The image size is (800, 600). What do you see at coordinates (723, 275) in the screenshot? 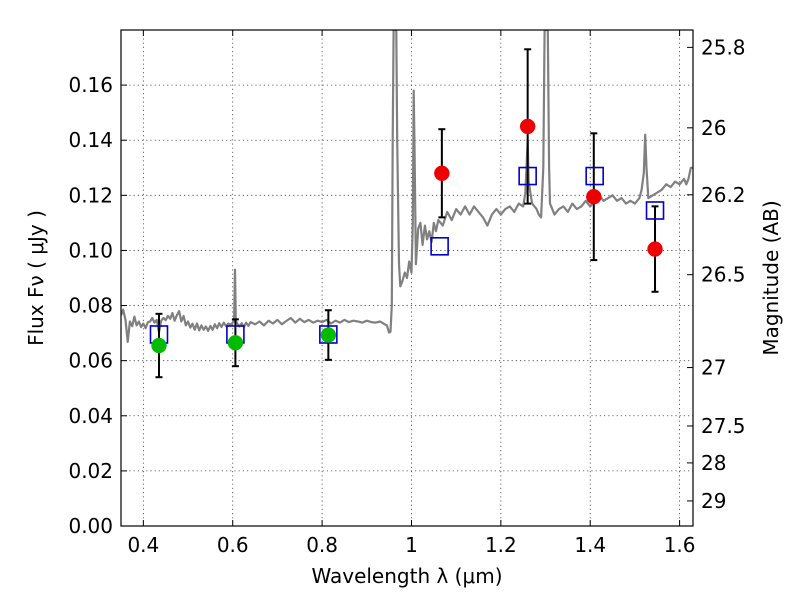
I see `right-tick-label: 26.5` at bounding box center [723, 275].